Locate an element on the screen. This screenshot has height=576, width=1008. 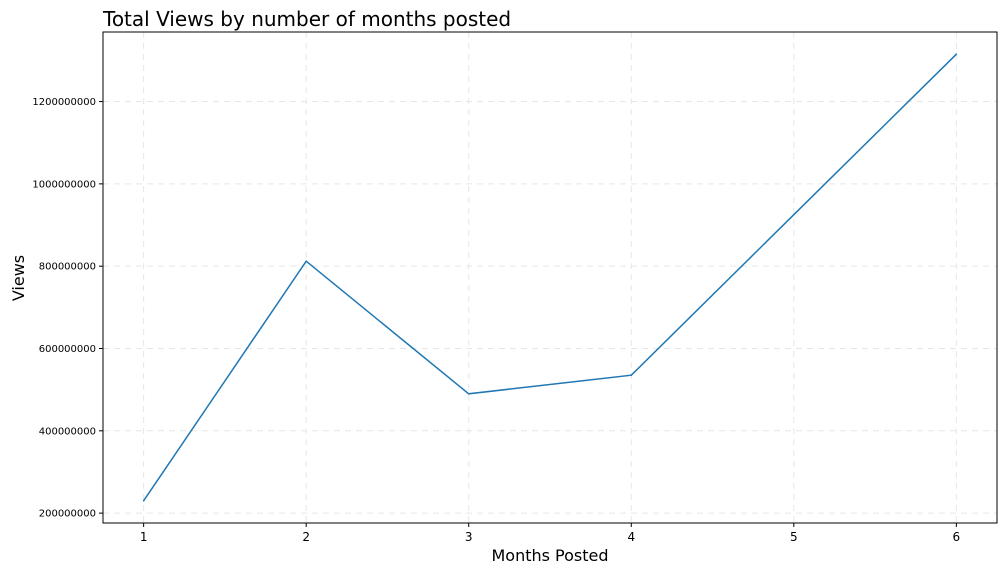
x-tick-label: 4 is located at coordinates (631, 537).